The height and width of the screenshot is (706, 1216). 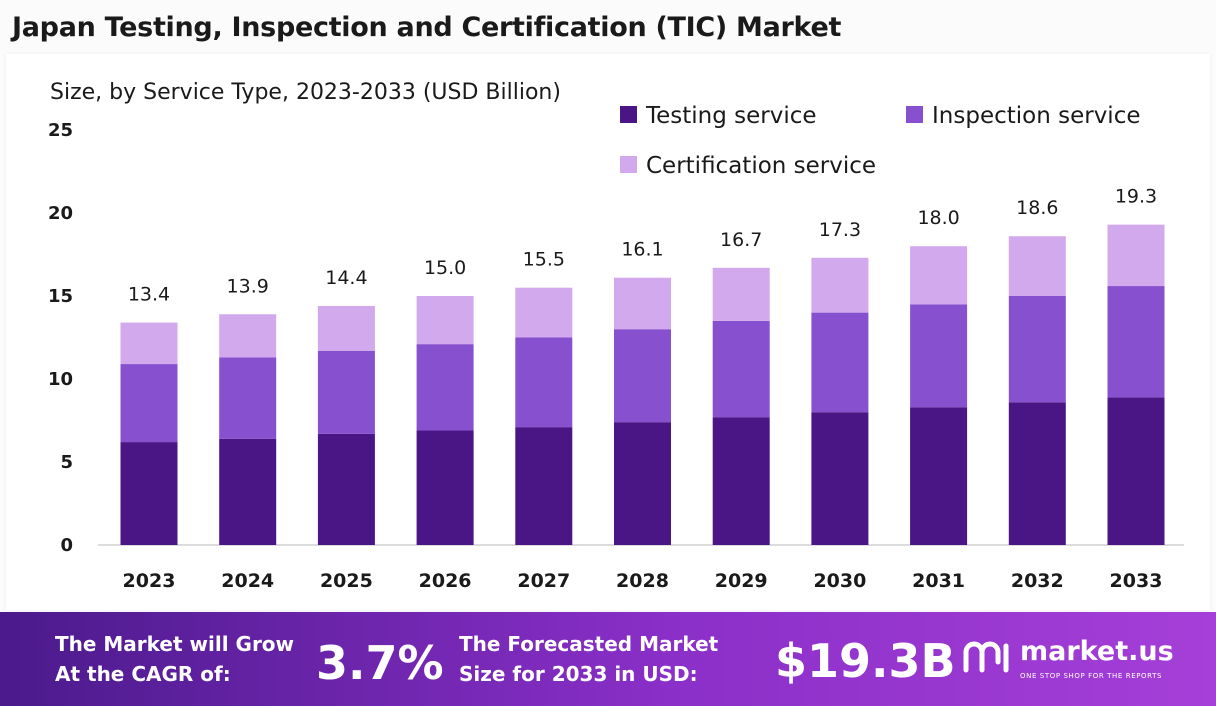 What do you see at coordinates (1136, 255) in the screenshot?
I see `bar-segment-certification-service-2033` at bounding box center [1136, 255].